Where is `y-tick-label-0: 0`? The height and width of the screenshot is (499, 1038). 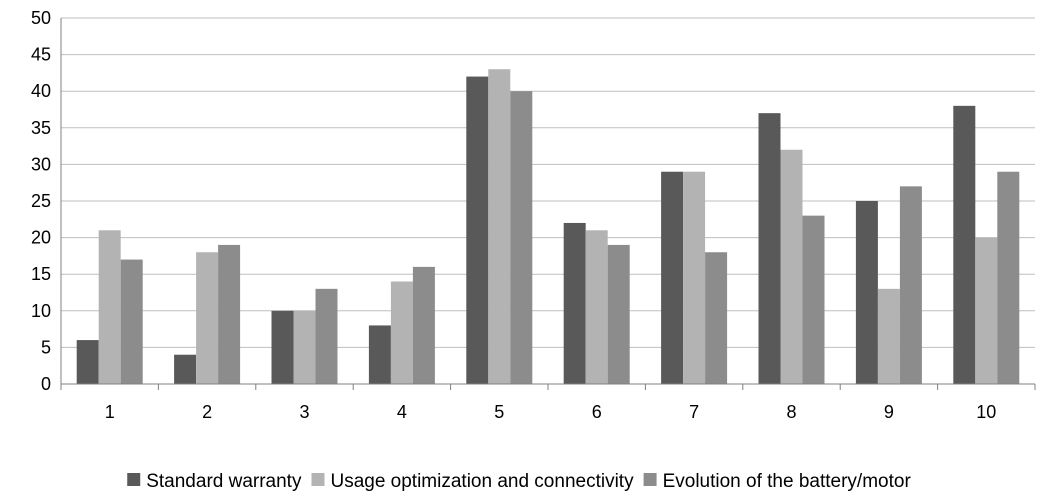 y-tick-label-0: 0 is located at coordinates (46, 384).